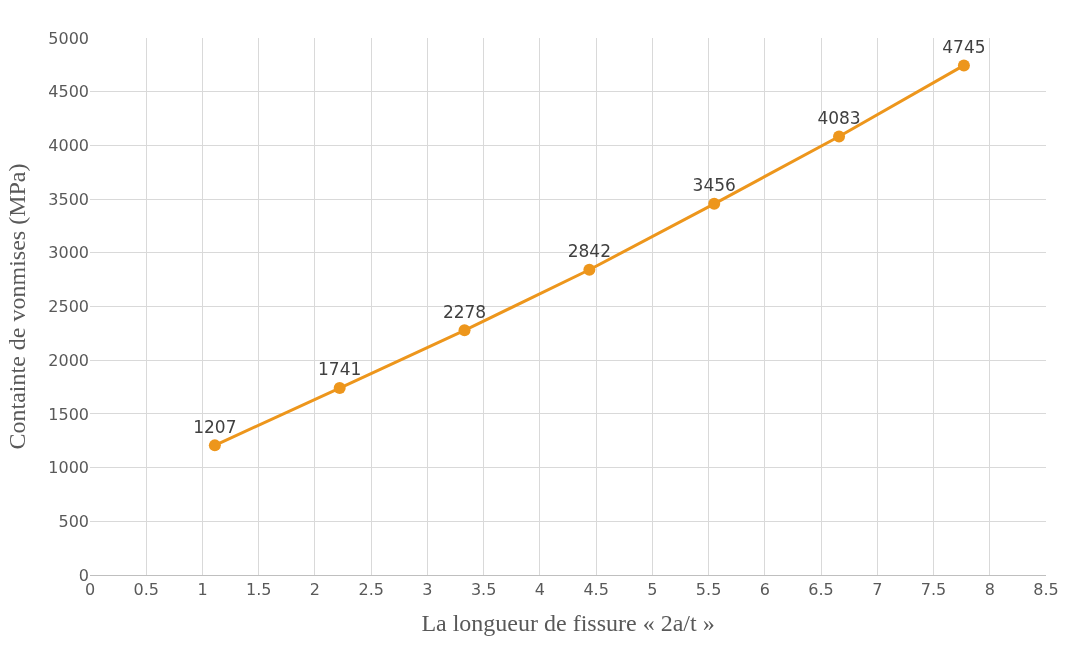 The image size is (1081, 655). I want to click on y-tick-label: 4500, so click(68, 92).